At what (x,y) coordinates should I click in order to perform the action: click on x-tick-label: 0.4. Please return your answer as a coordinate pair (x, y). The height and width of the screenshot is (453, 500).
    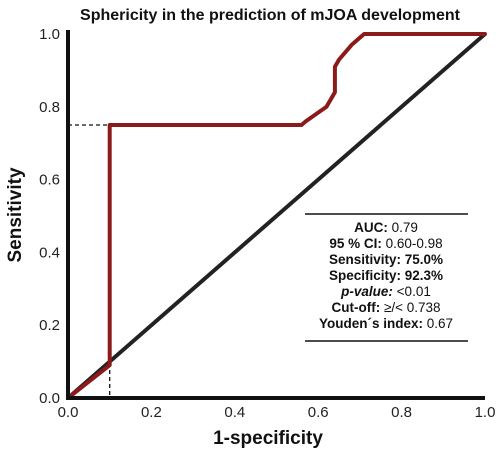
    Looking at the image, I should click on (234, 412).